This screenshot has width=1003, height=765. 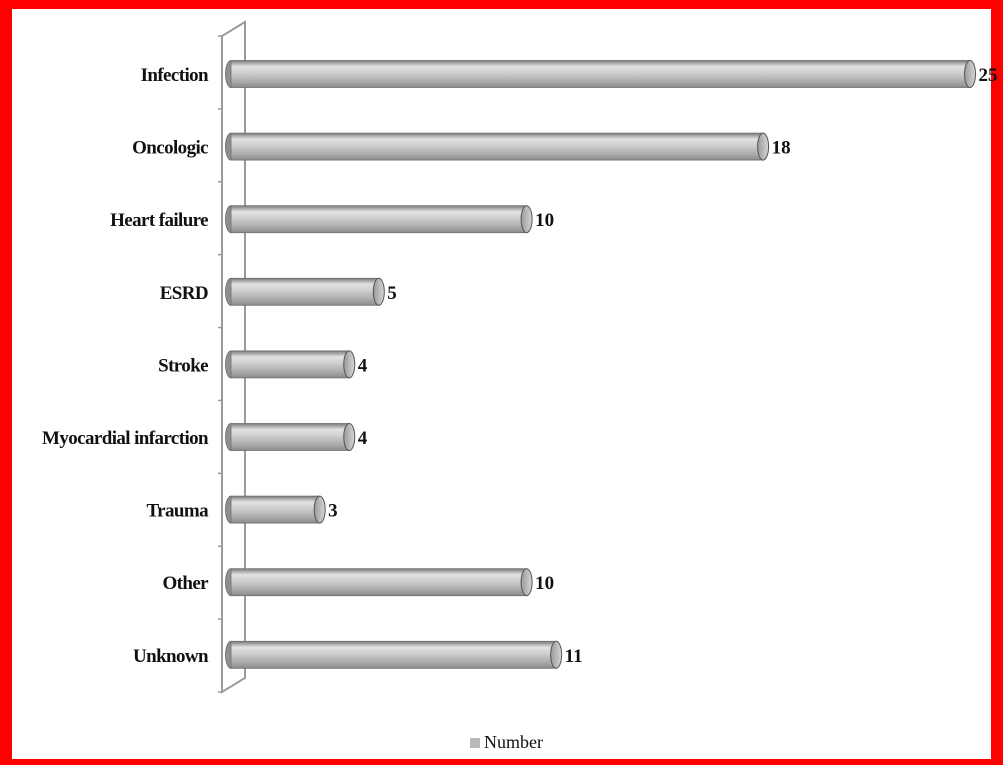 I want to click on category-label: Oncologic, so click(x=170, y=148).